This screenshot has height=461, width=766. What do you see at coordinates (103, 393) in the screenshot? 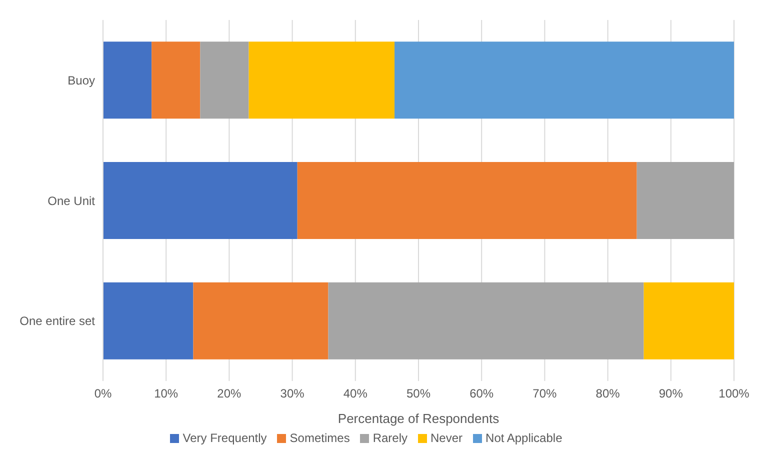
I see `x-tick-label: 0%` at bounding box center [103, 393].